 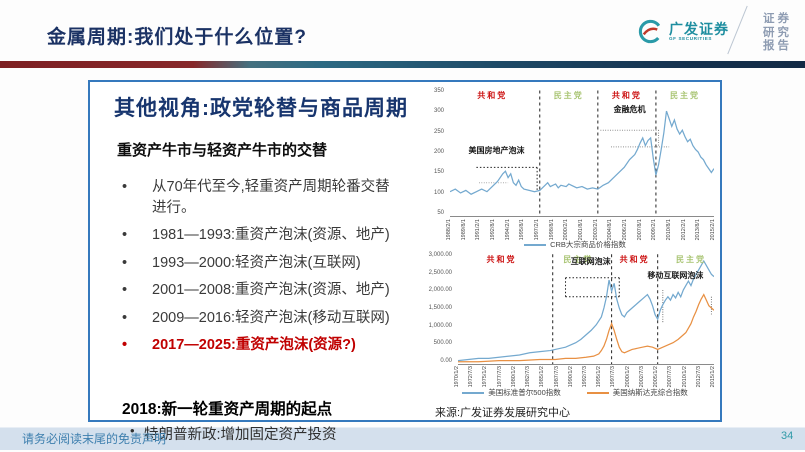 I want to click on legend-item: CRB大宗商品价格指数, so click(x=575, y=244).